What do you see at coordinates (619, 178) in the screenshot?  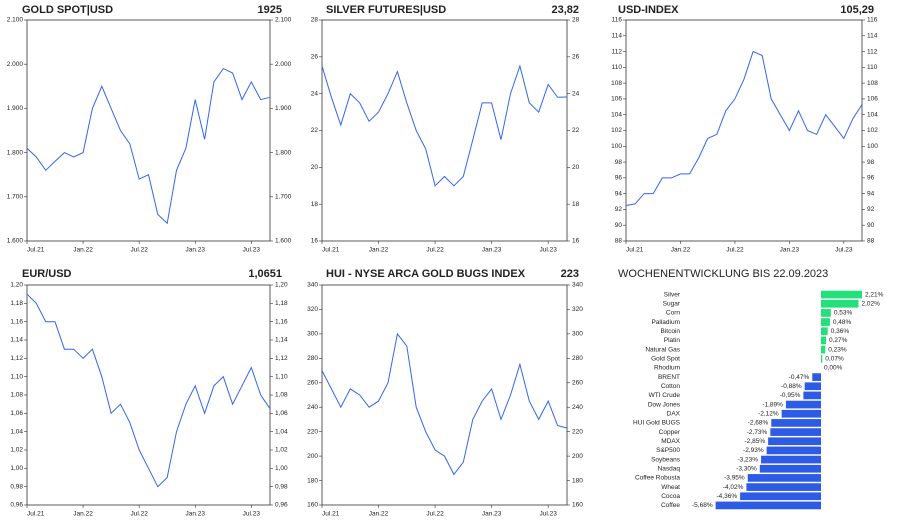 I see `y-tick-label: 96` at bounding box center [619, 178].